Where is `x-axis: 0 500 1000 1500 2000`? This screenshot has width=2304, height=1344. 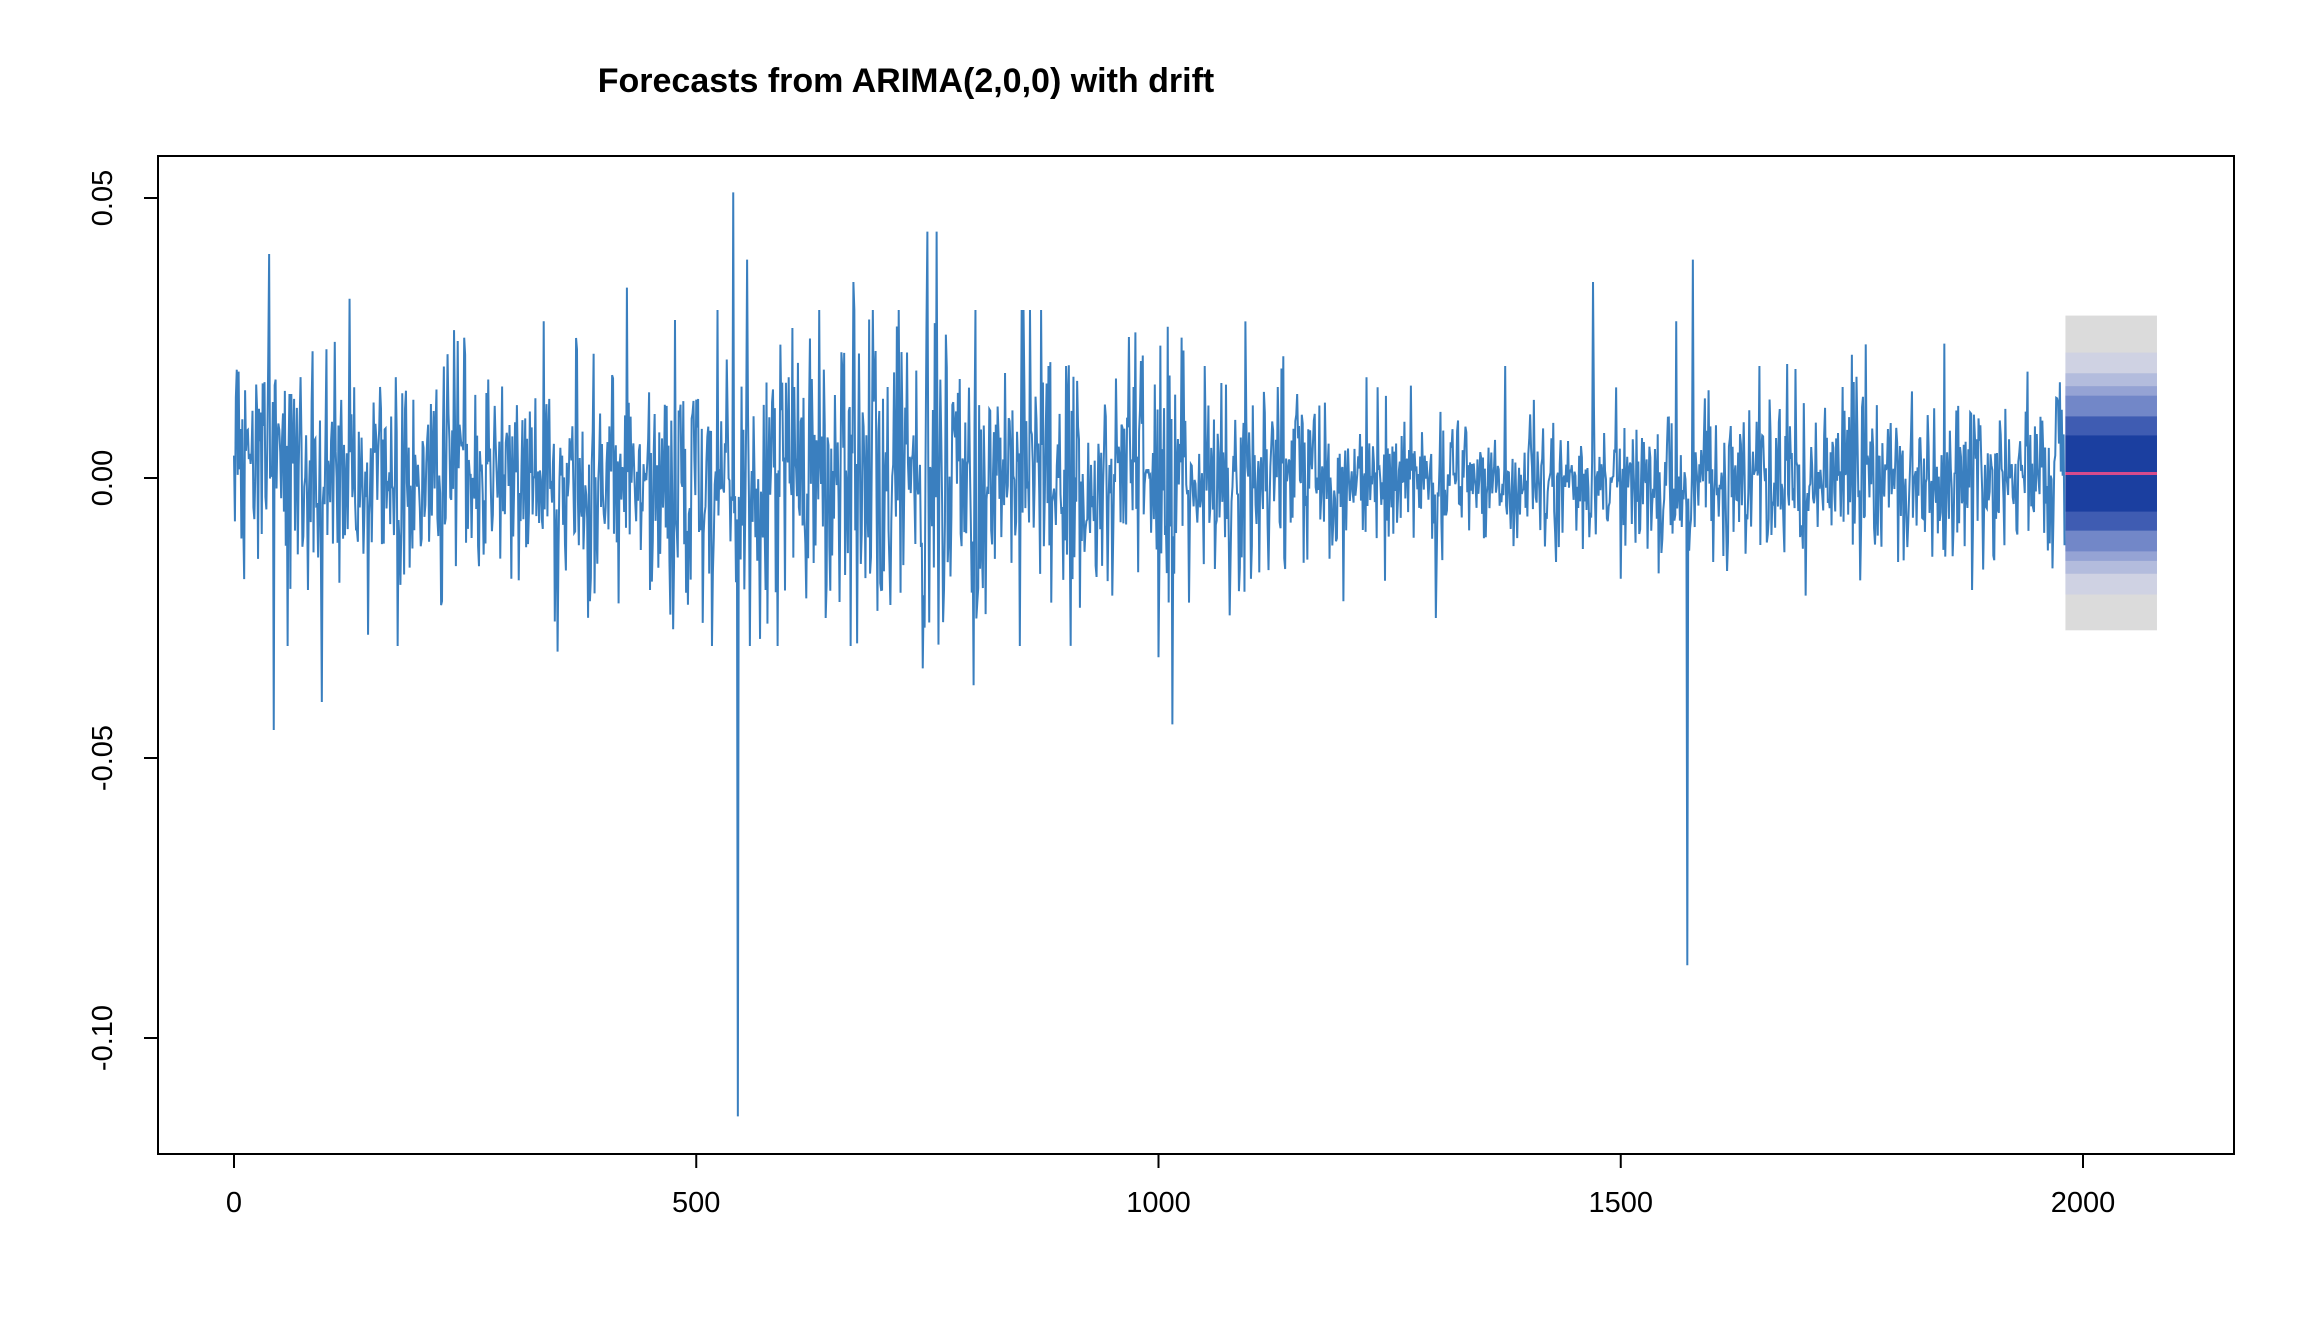 x-axis: 0 500 1000 1500 2000 is located at coordinates (1171, 1186).